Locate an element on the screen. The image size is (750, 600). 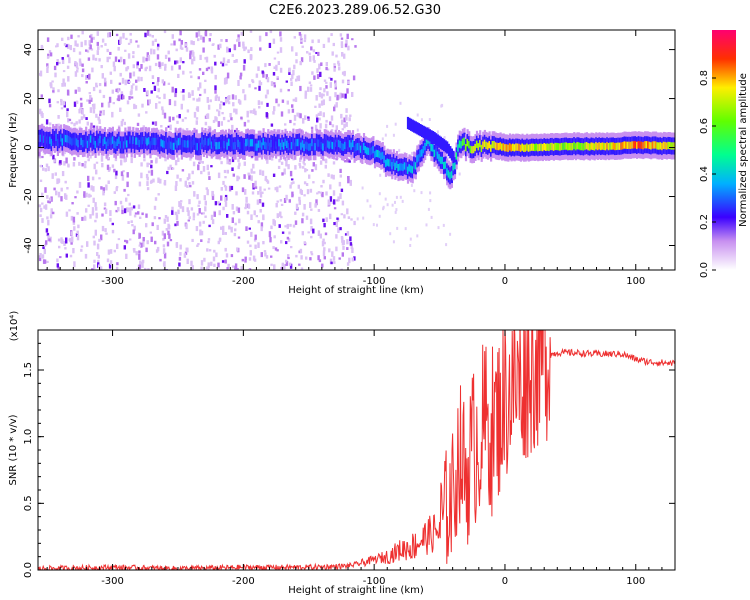
snr-x-tick-label: 100 is located at coordinates (635, 581).